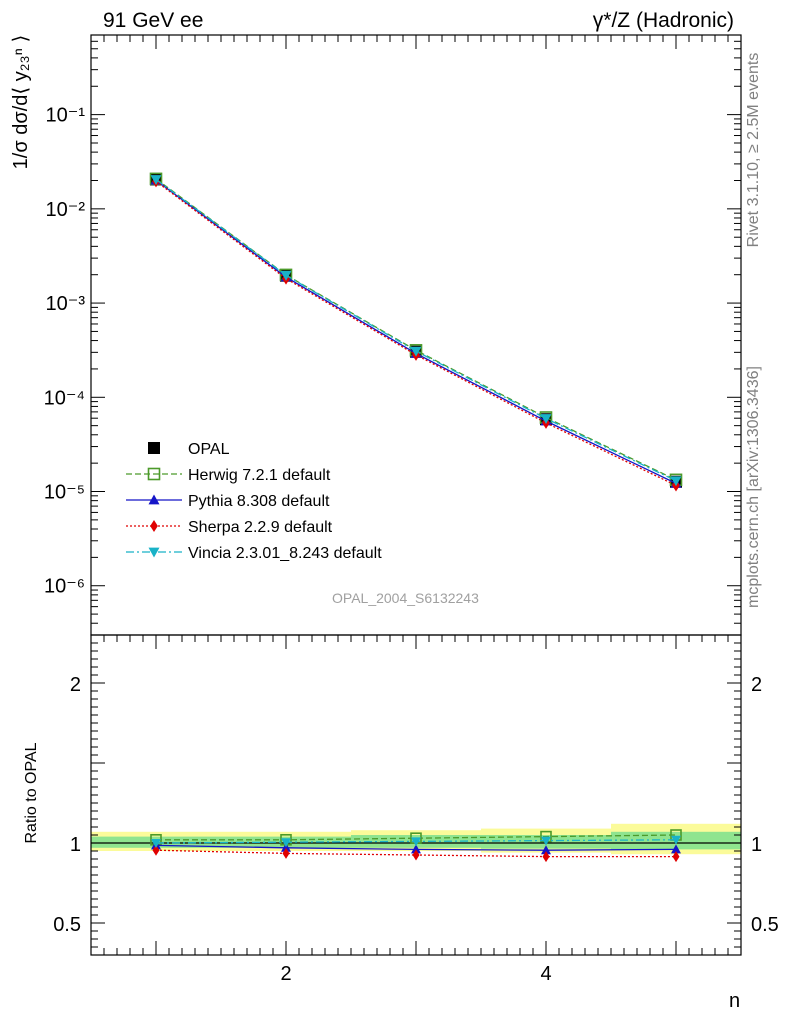 This screenshot has width=786, height=1024. What do you see at coordinates (765, 925) in the screenshot?
I see `ratio-y-tick-label-right: 0.5` at bounding box center [765, 925].